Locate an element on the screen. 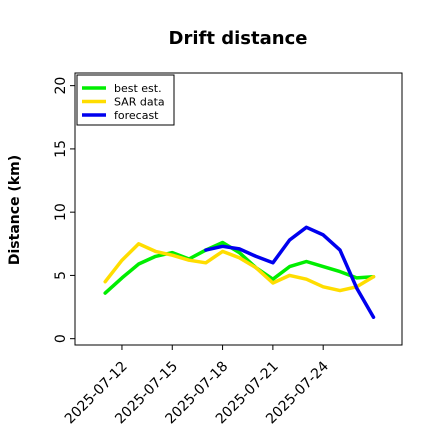 The height and width of the screenshot is (440, 440). y-axis: 0 5 10 15 20 is located at coordinates (64, 210).